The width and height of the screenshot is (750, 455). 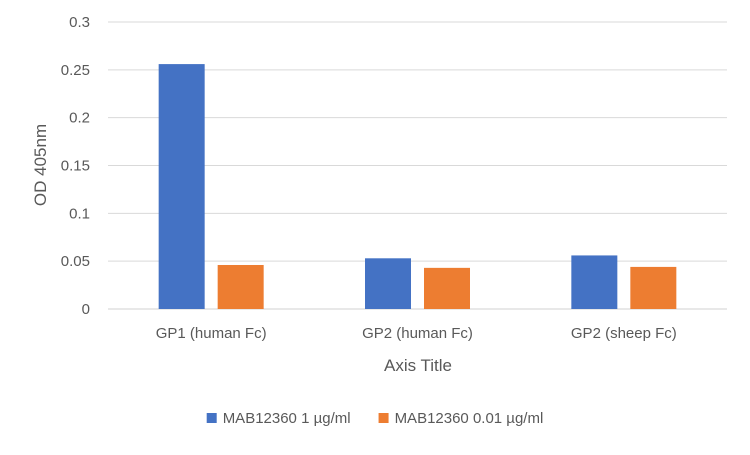 I want to click on y-tick-label: 0.05, so click(x=75, y=261).